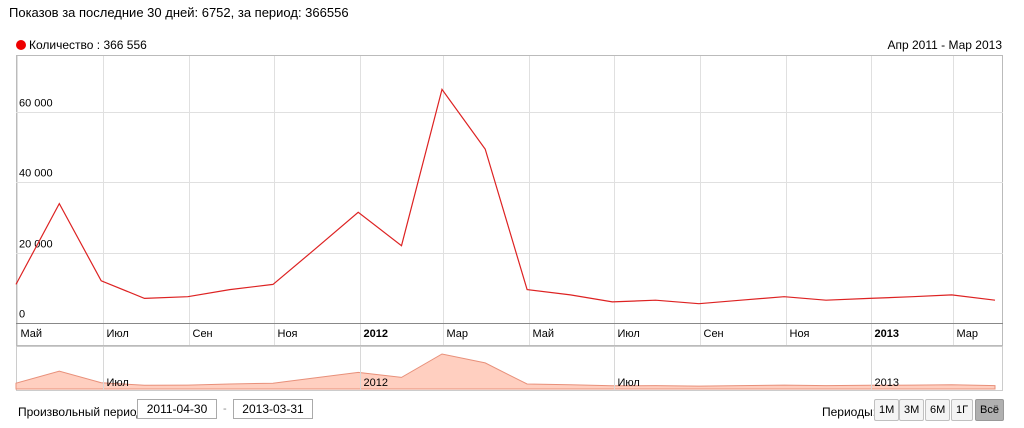 The height and width of the screenshot is (428, 1024). I want to click on period-button-1m: 1М, so click(887, 410).